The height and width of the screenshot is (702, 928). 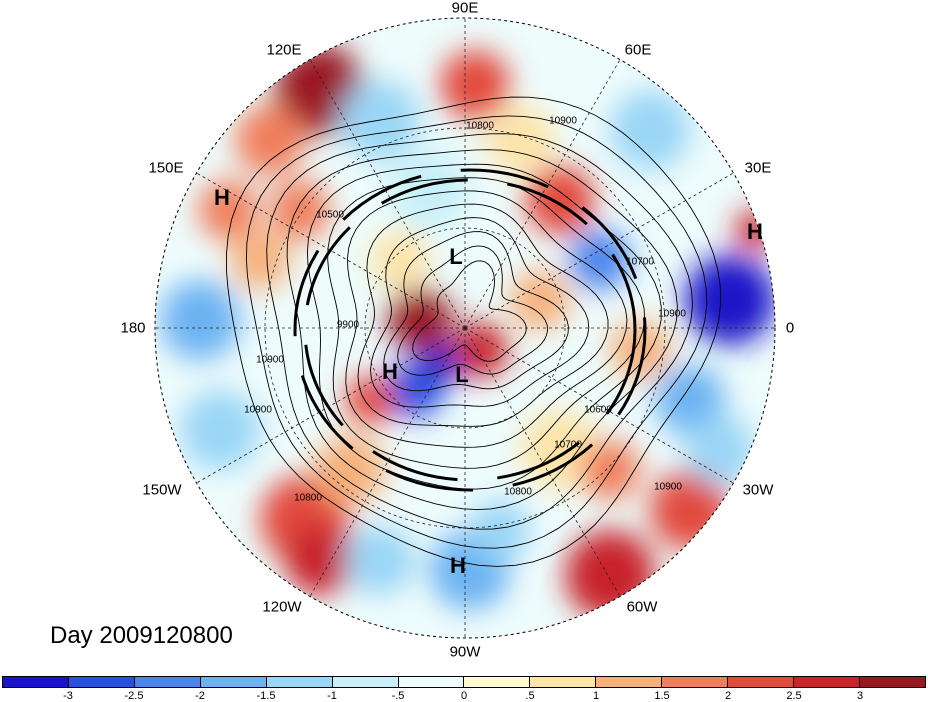 What do you see at coordinates (638, 50) in the screenshot?
I see `longitude-label: 60E` at bounding box center [638, 50].